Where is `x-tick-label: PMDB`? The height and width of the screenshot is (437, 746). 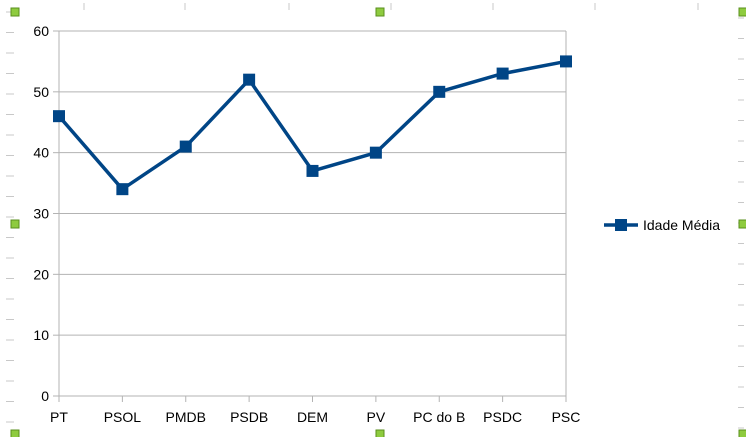
x-tick-label: PMDB is located at coordinates (186, 417).